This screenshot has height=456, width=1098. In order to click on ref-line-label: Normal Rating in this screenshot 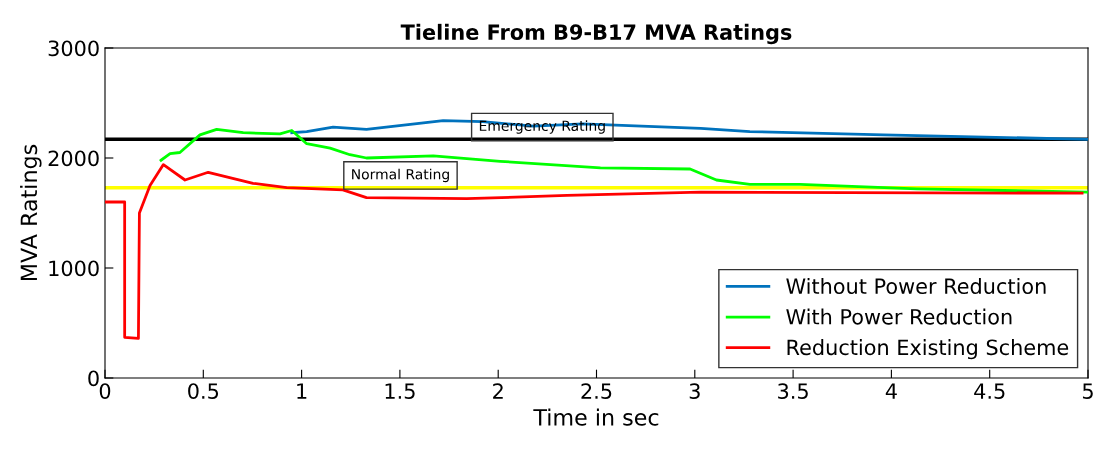, I will do `click(400, 175)`.